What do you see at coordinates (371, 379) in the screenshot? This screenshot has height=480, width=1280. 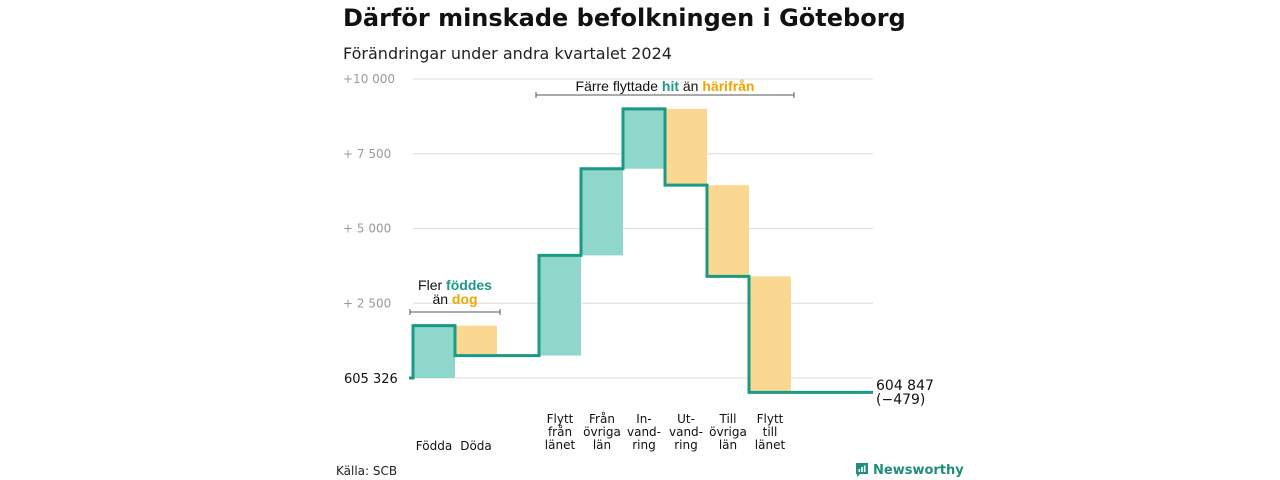 I see `start-value-label: 605 326` at bounding box center [371, 379].